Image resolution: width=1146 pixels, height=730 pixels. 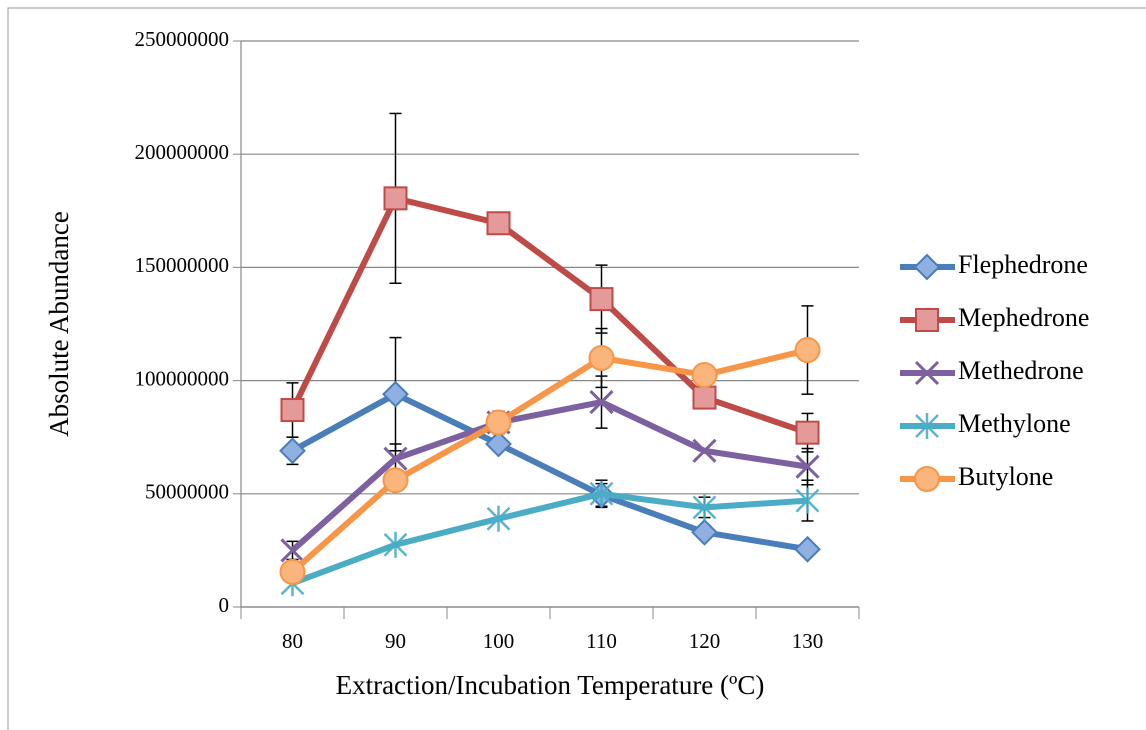 What do you see at coordinates (182, 265) in the screenshot?
I see `y-tick-label: 150000000` at bounding box center [182, 265].